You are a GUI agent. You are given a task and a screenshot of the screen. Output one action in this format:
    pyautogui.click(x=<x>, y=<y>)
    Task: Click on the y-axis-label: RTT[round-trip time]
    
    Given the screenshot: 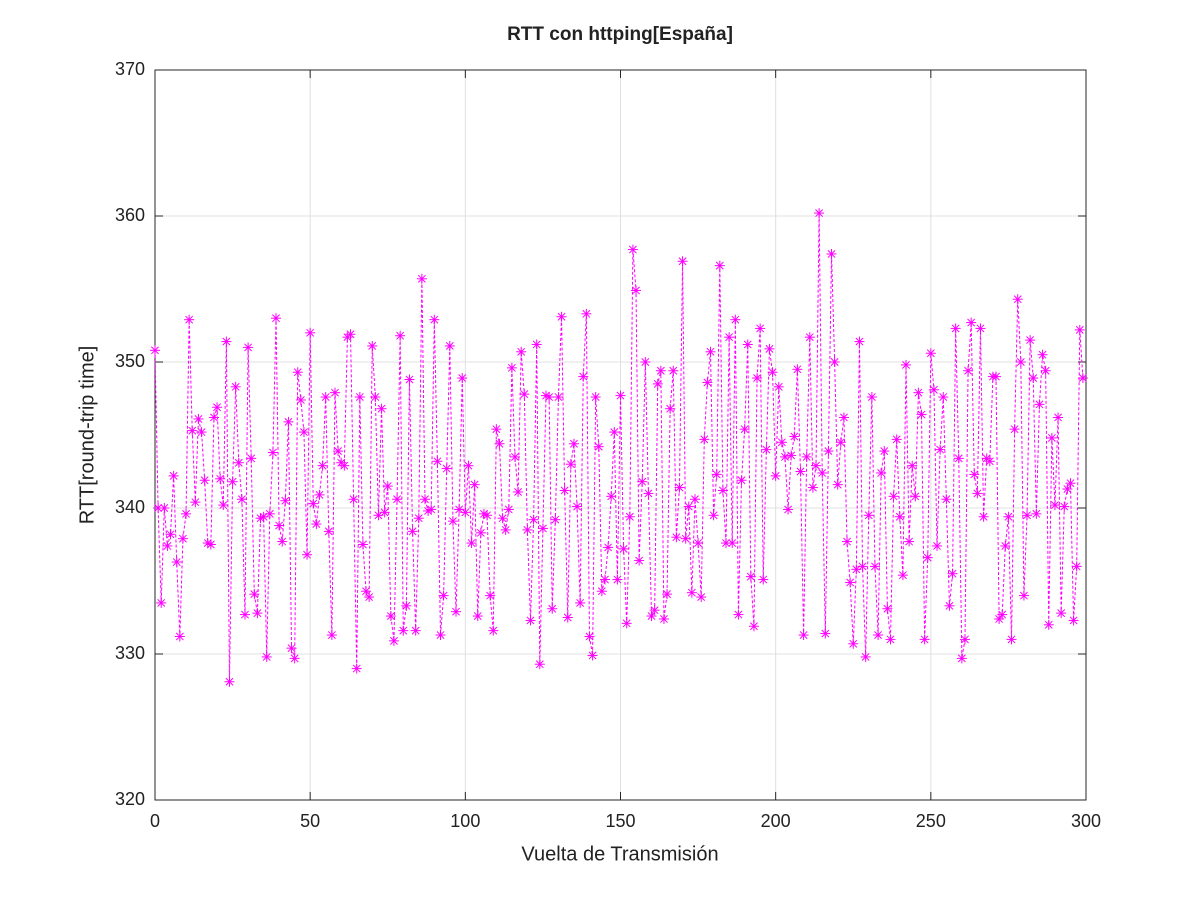 What is the action you would take?
    pyautogui.click(x=87, y=435)
    